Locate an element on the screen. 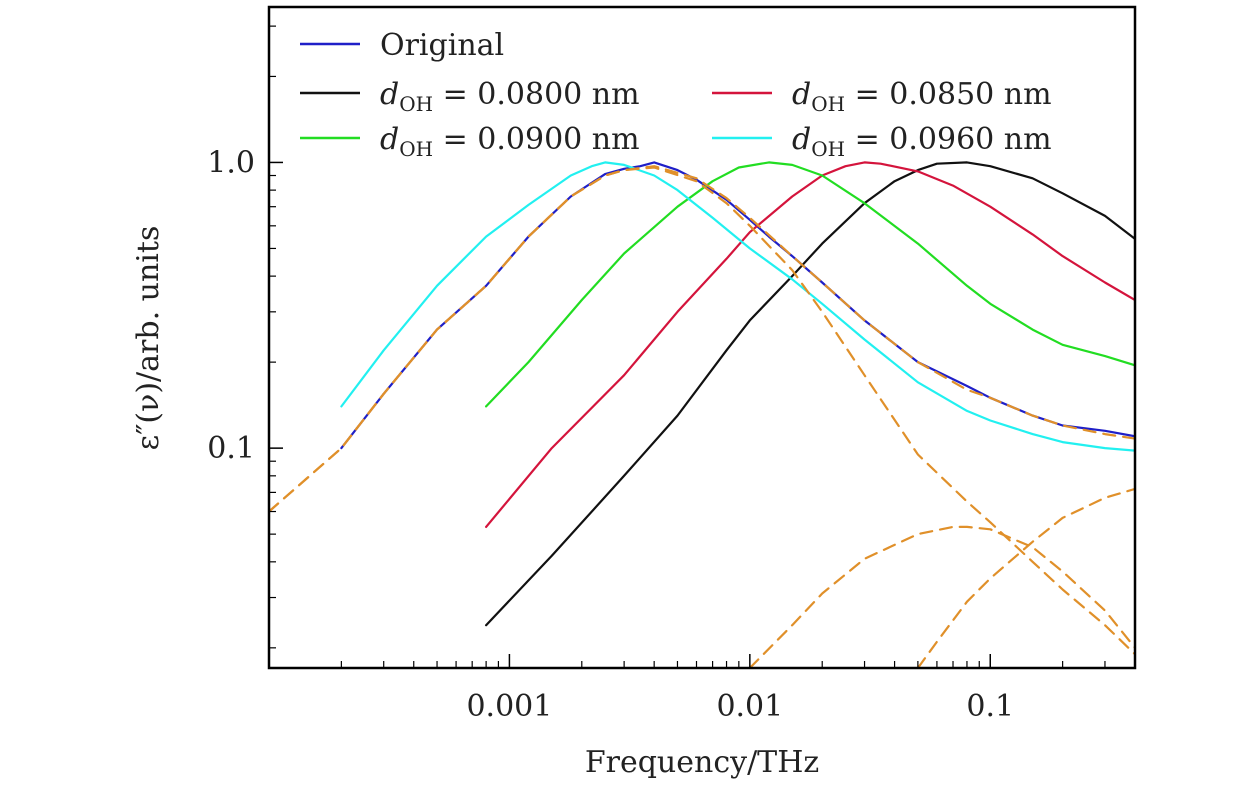  y-tick-label-1: 1.0 is located at coordinates (231, 162).